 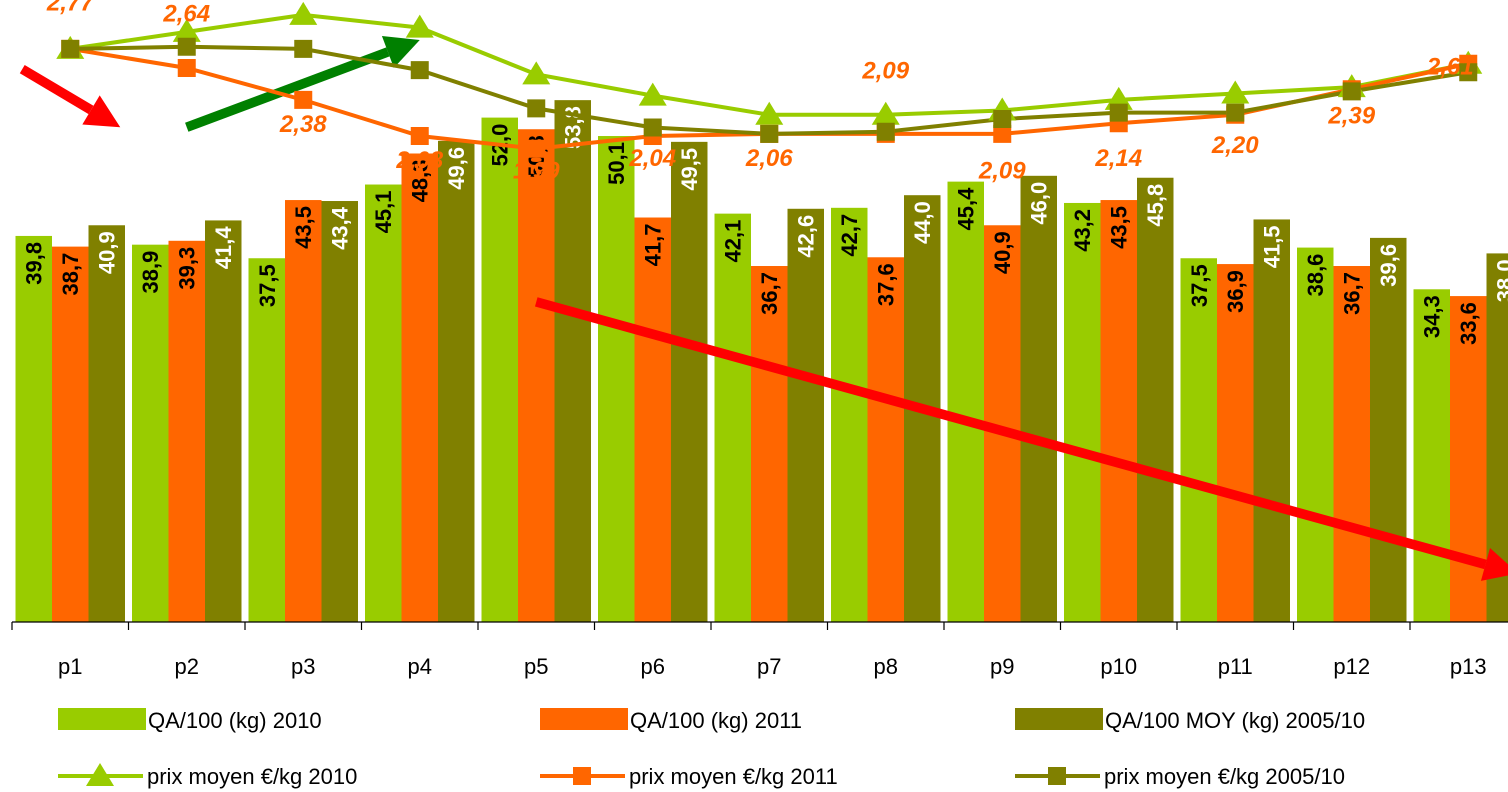 I want to click on bar-s1-p12, so click(x=1315, y=434).